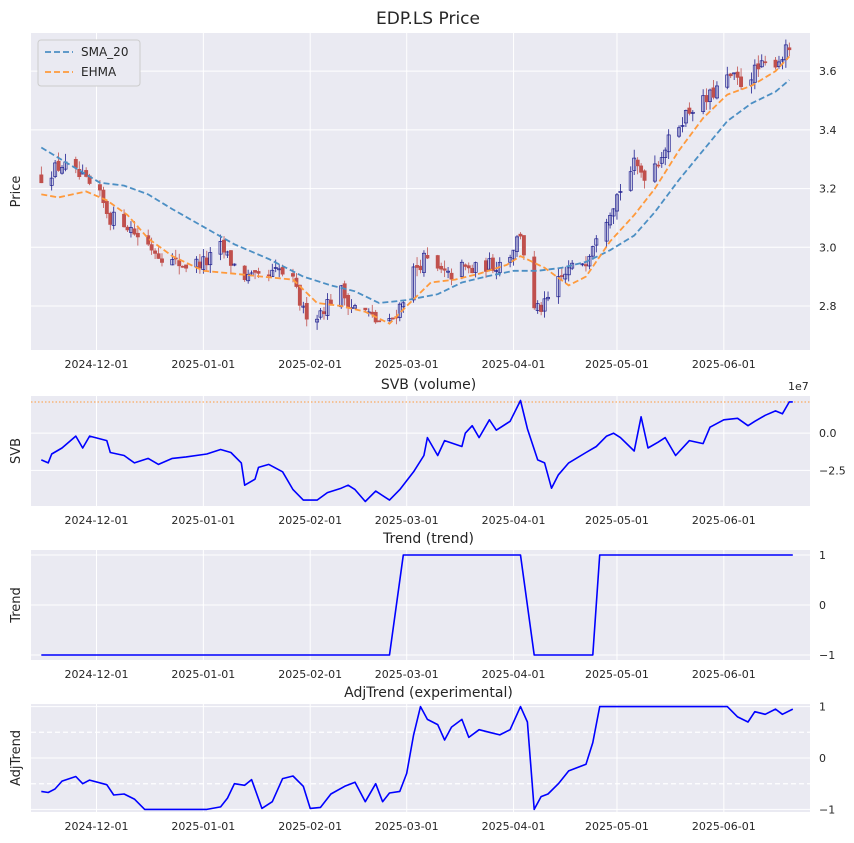 The image size is (854, 843). What do you see at coordinates (428, 19) in the screenshot?
I see `figure-title: EDP.LS Price` at bounding box center [428, 19].